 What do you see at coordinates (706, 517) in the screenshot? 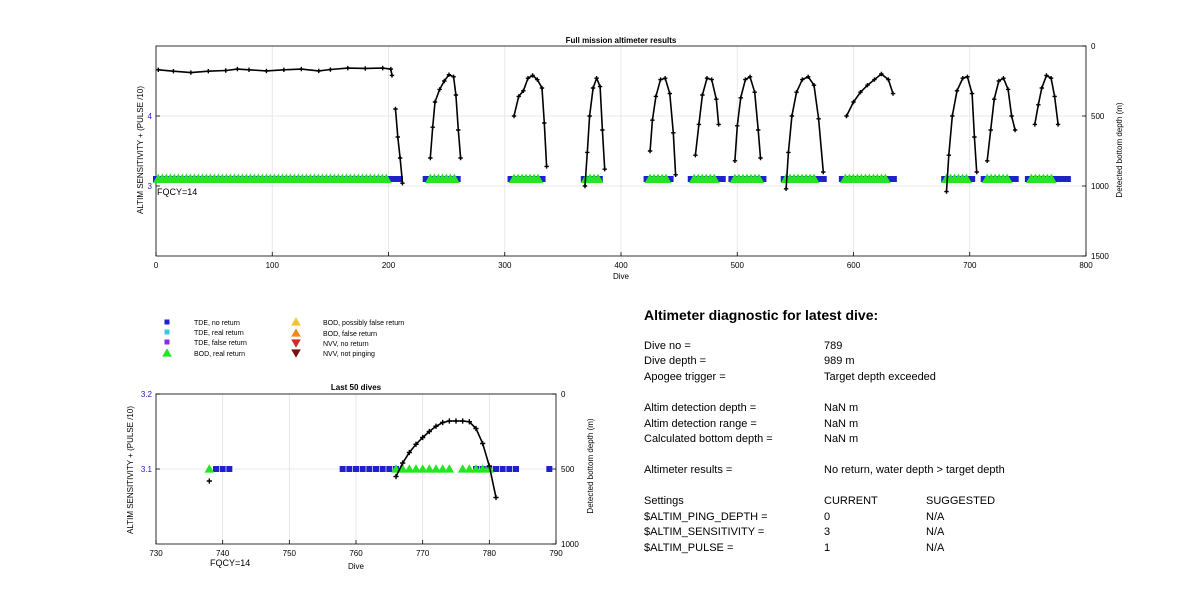
I see `ping-depth-label: $ALTIM_PING_DEPTH =` at bounding box center [706, 517].